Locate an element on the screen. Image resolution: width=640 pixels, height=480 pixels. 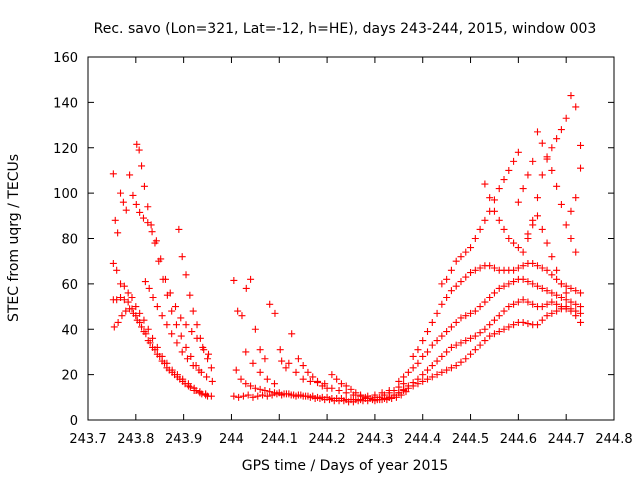
x-axis-label: GPS time / Days of year 2015 is located at coordinates (345, 466).